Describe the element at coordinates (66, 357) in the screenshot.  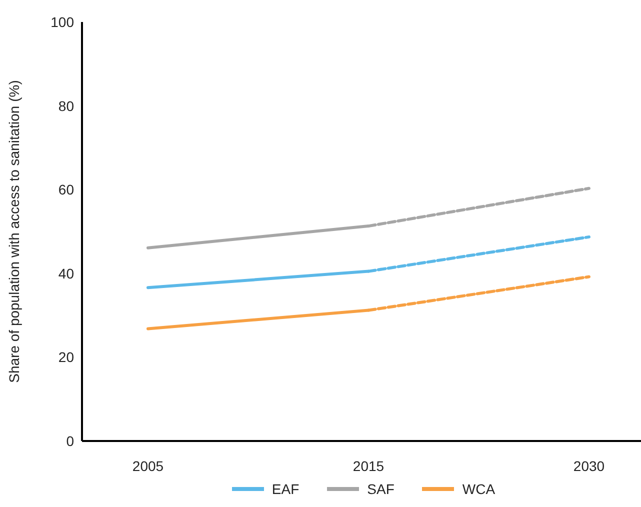
I see `y-tick-label: 20` at that location.